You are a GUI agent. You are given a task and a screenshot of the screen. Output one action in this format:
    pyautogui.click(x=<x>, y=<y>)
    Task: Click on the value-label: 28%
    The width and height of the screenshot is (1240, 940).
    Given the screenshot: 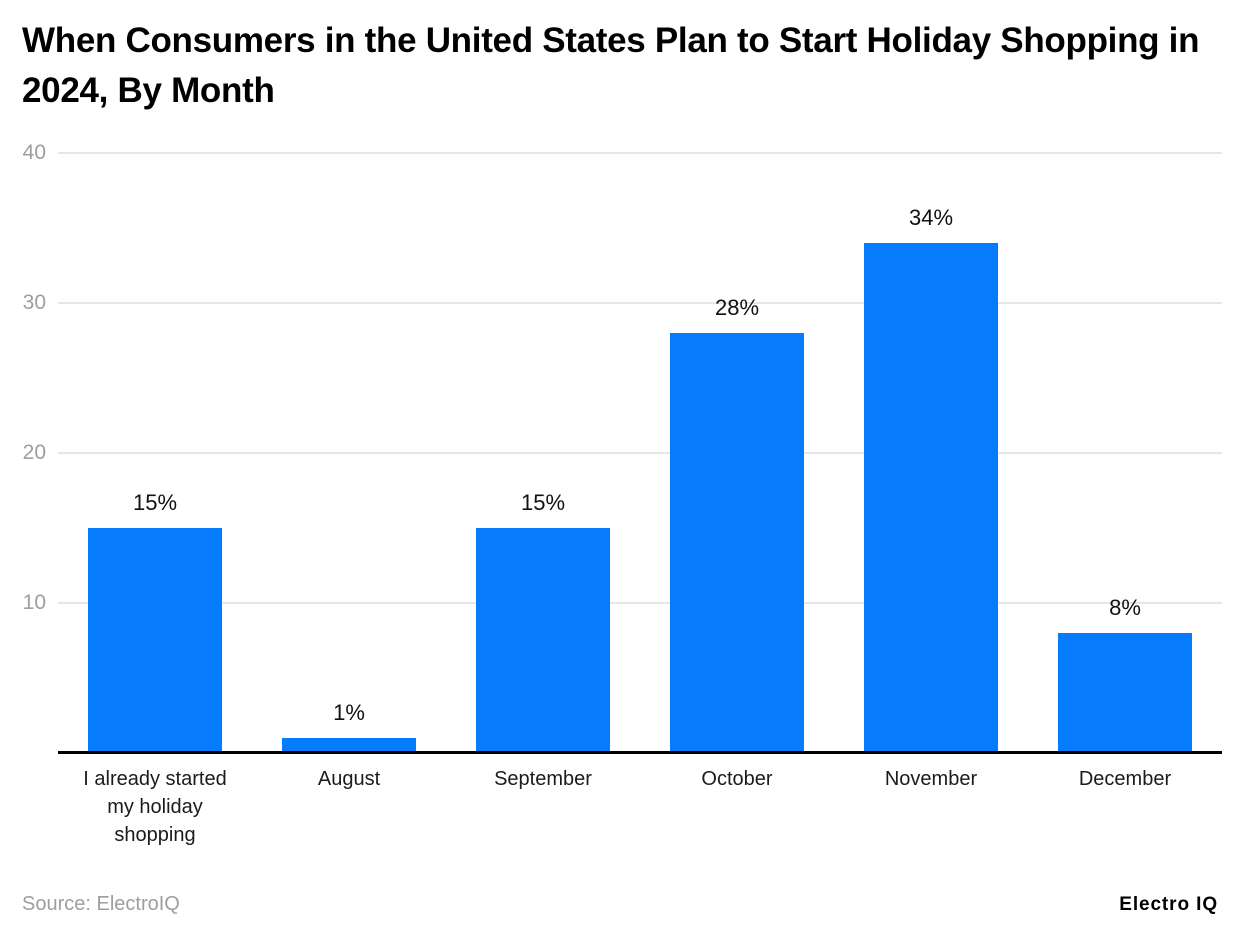 What is the action you would take?
    pyautogui.click(x=737, y=307)
    